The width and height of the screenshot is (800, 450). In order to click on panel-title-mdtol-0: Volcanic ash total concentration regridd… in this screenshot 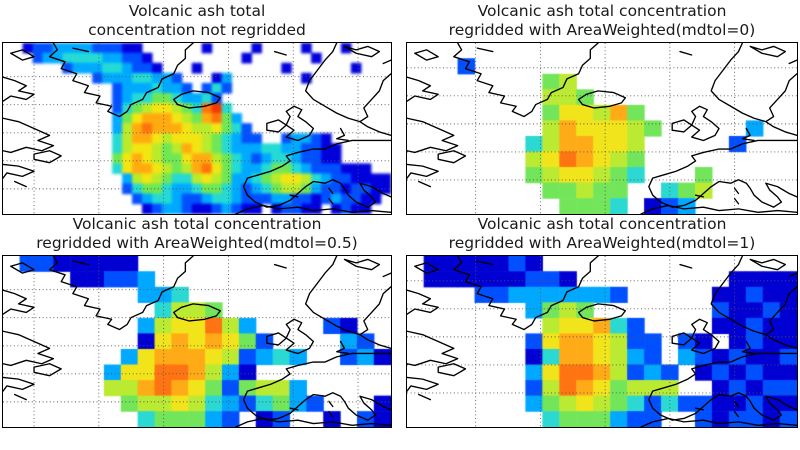, I will do `click(602, 21)`.